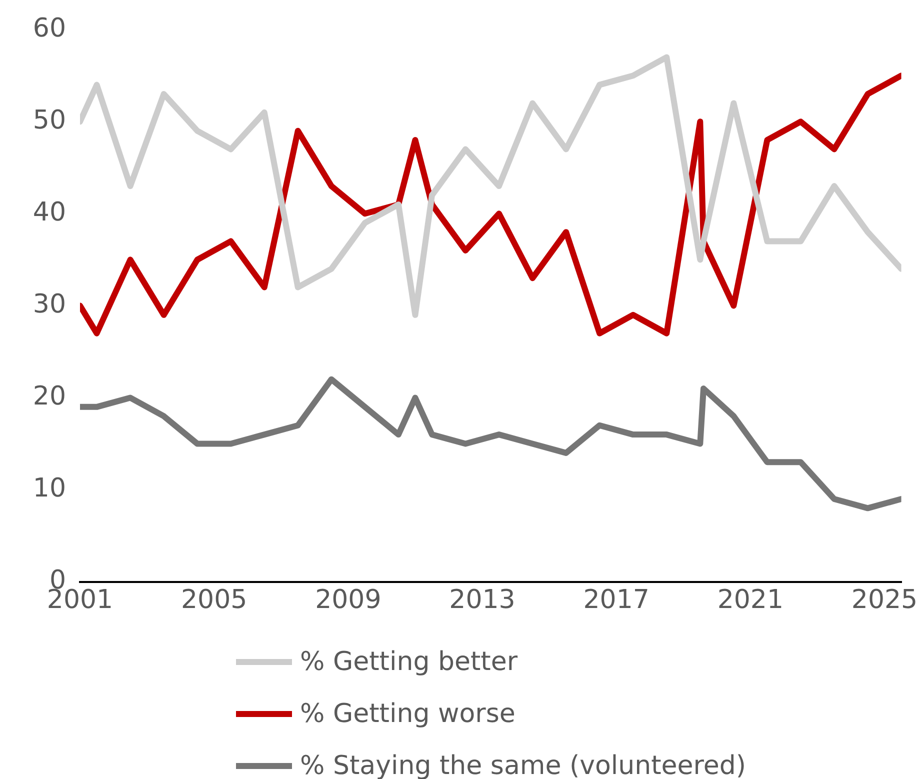 This screenshot has width=922, height=779. Describe the element at coordinates (49, 28) in the screenshot. I see `y-tick-label: 60` at that location.